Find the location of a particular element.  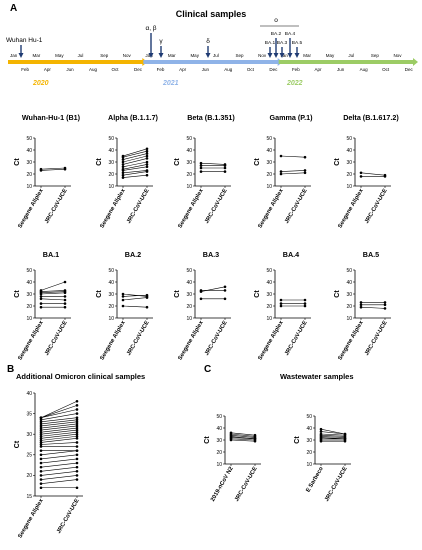

month-top-label: Jul is located at coordinates (216, 55).